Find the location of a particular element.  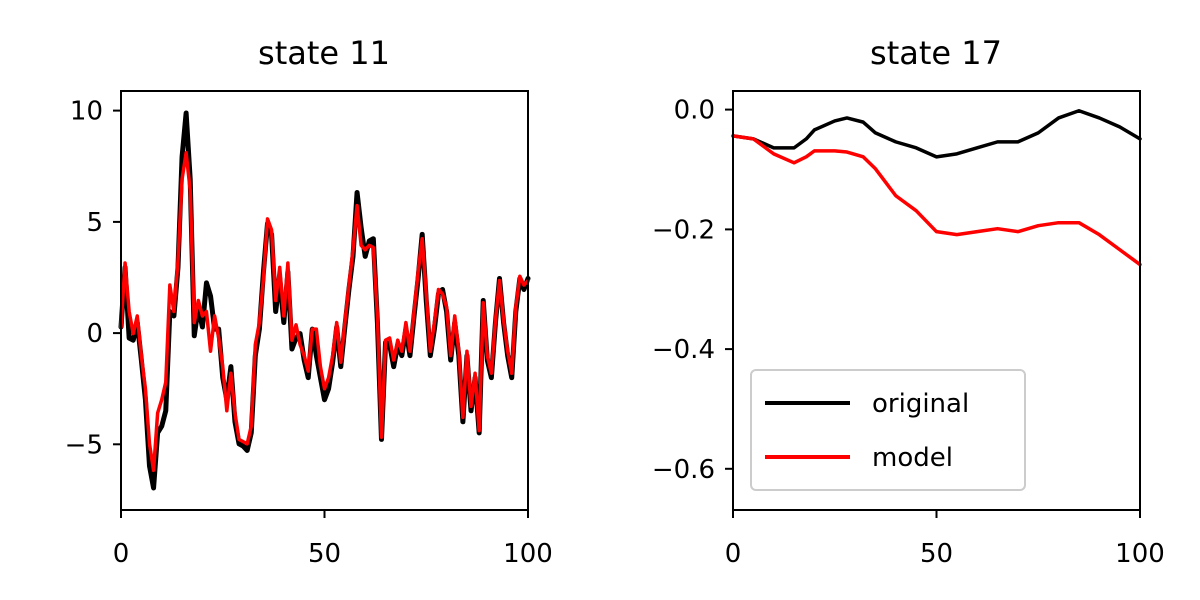

chart-1-yaxis: −5 0 5 10 is located at coordinates (93, 278).